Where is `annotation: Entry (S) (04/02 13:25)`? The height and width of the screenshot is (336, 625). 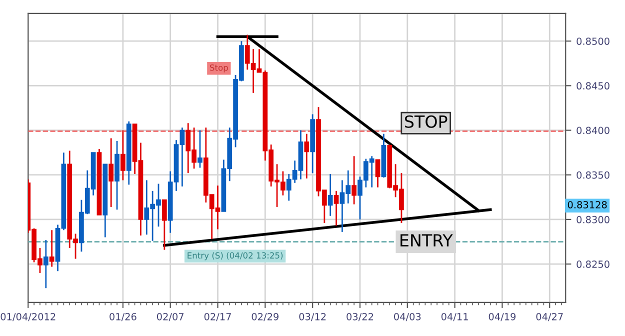
annotation: Entry (S) (04/02 13:25) is located at coordinates (235, 256).